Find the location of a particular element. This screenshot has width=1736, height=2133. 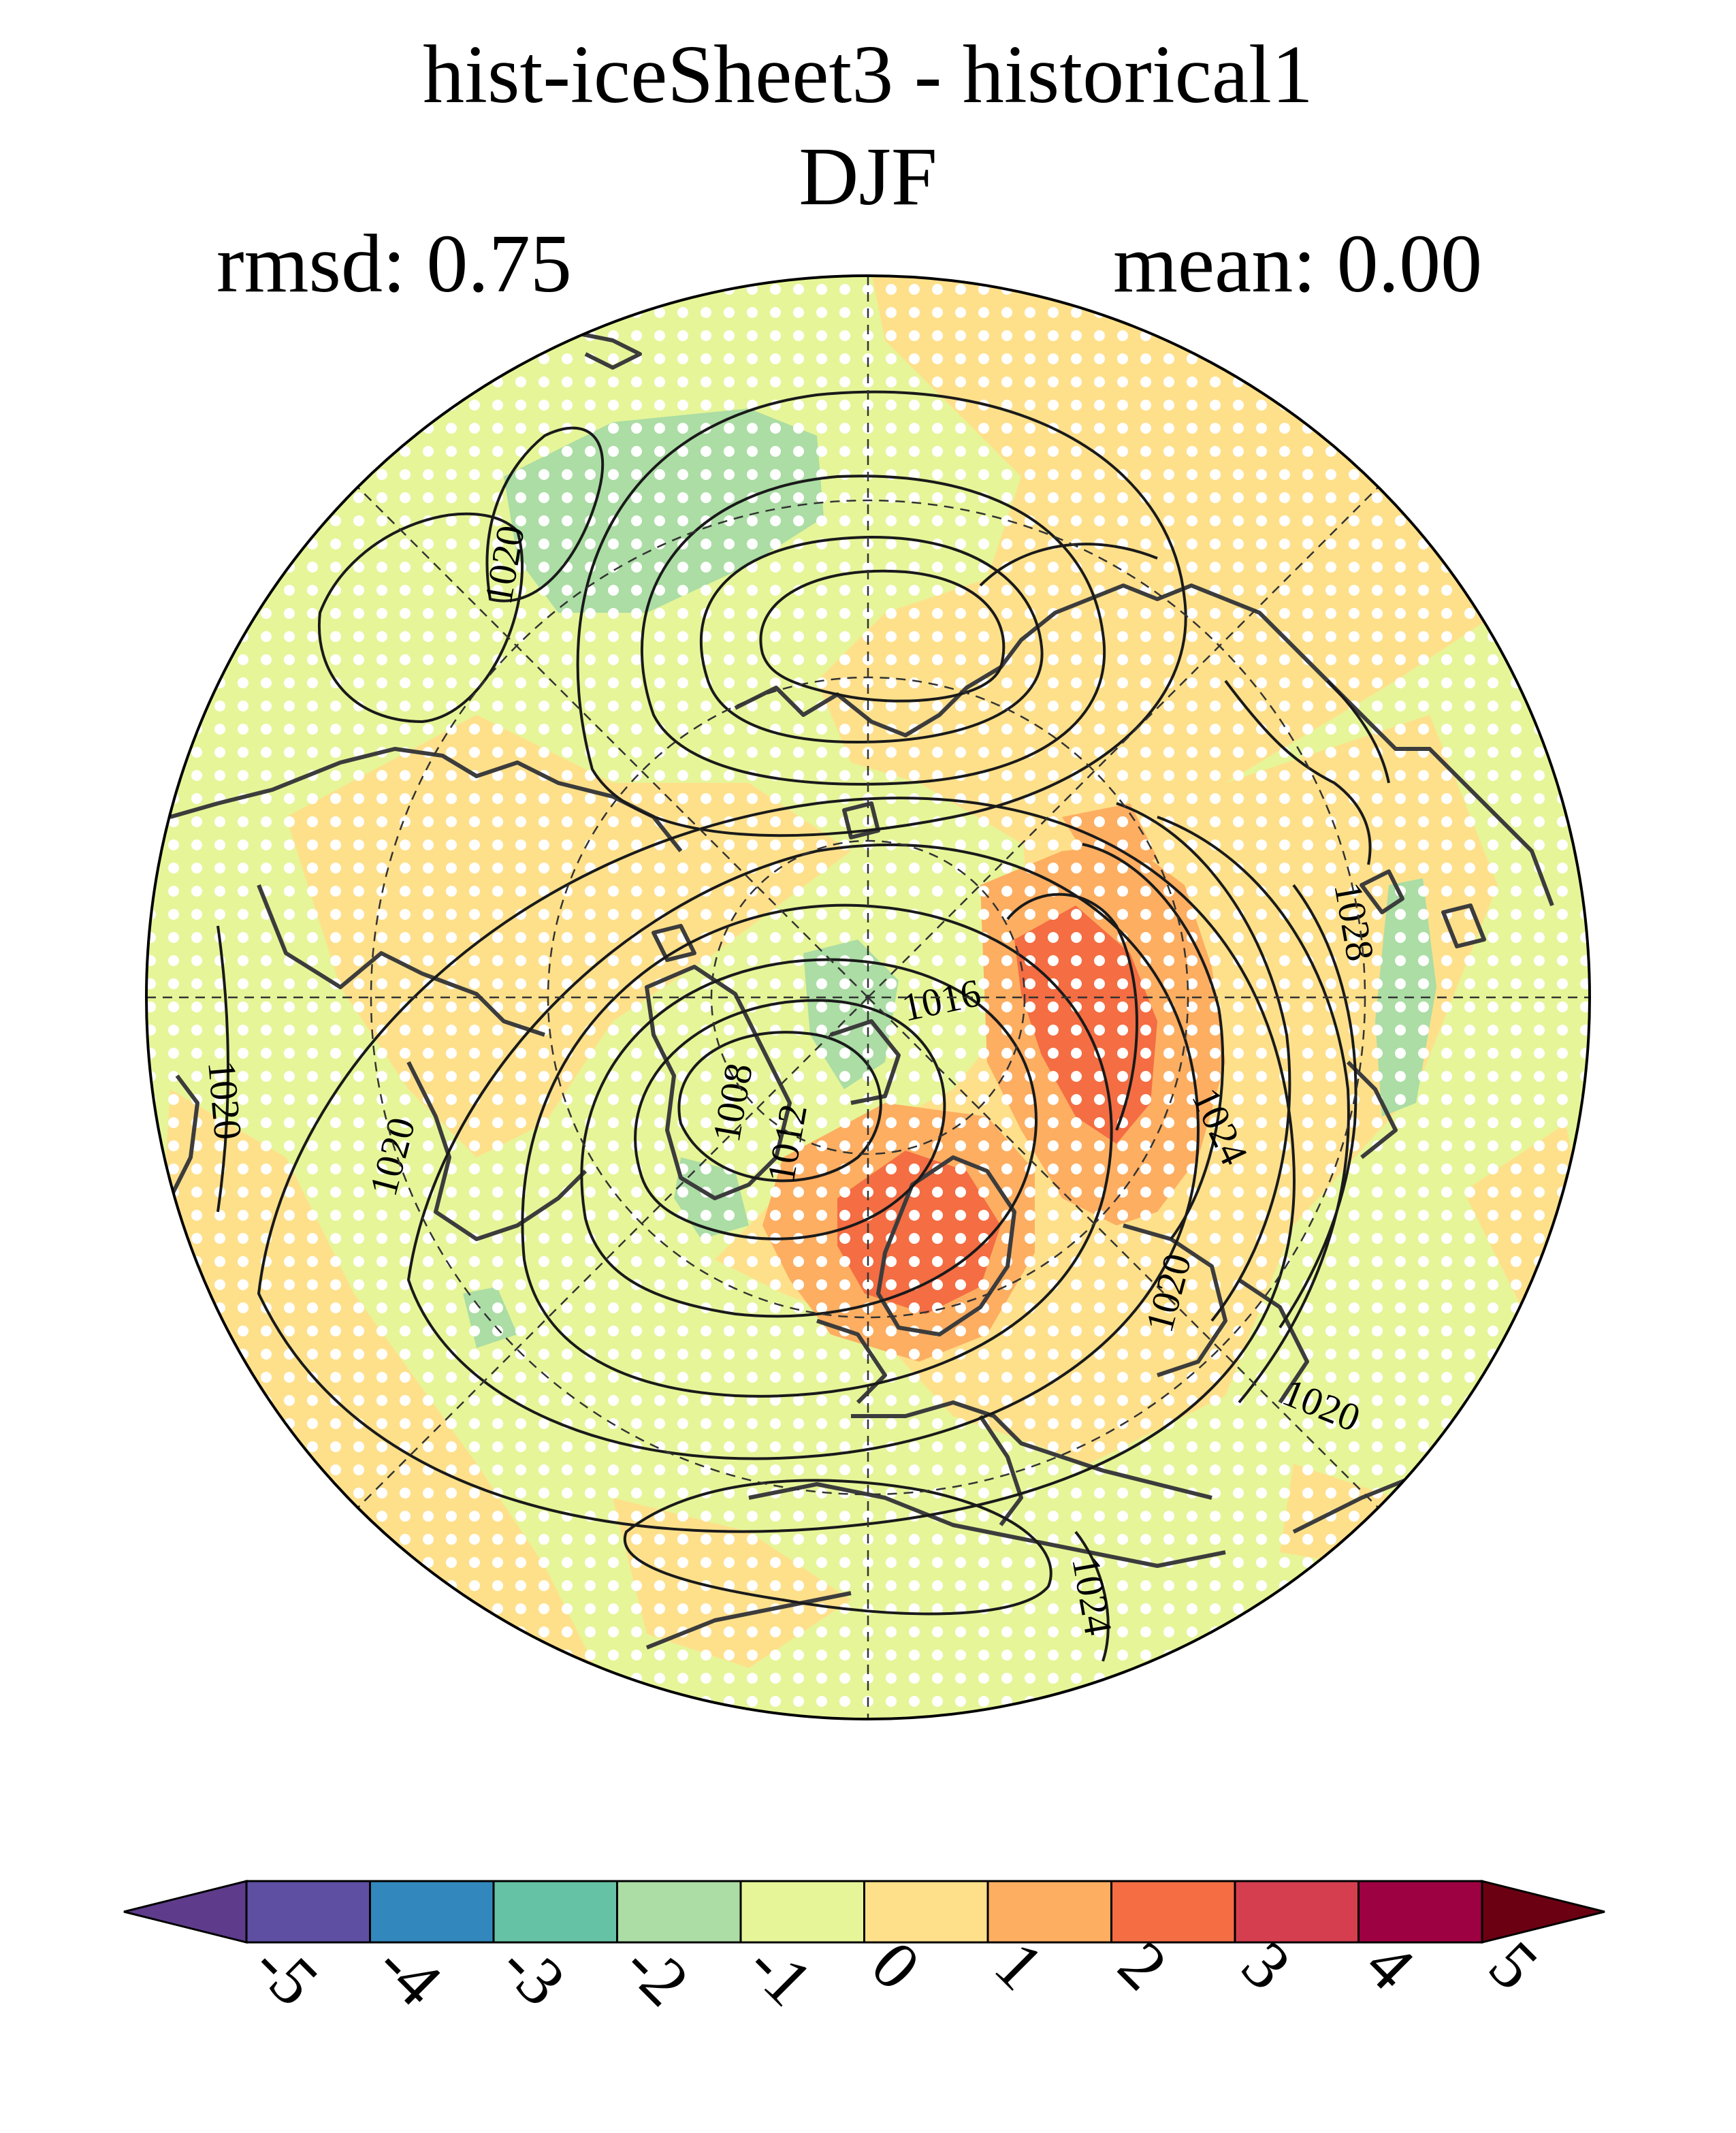

contour-label: 1020 is located at coordinates (225, 1100).